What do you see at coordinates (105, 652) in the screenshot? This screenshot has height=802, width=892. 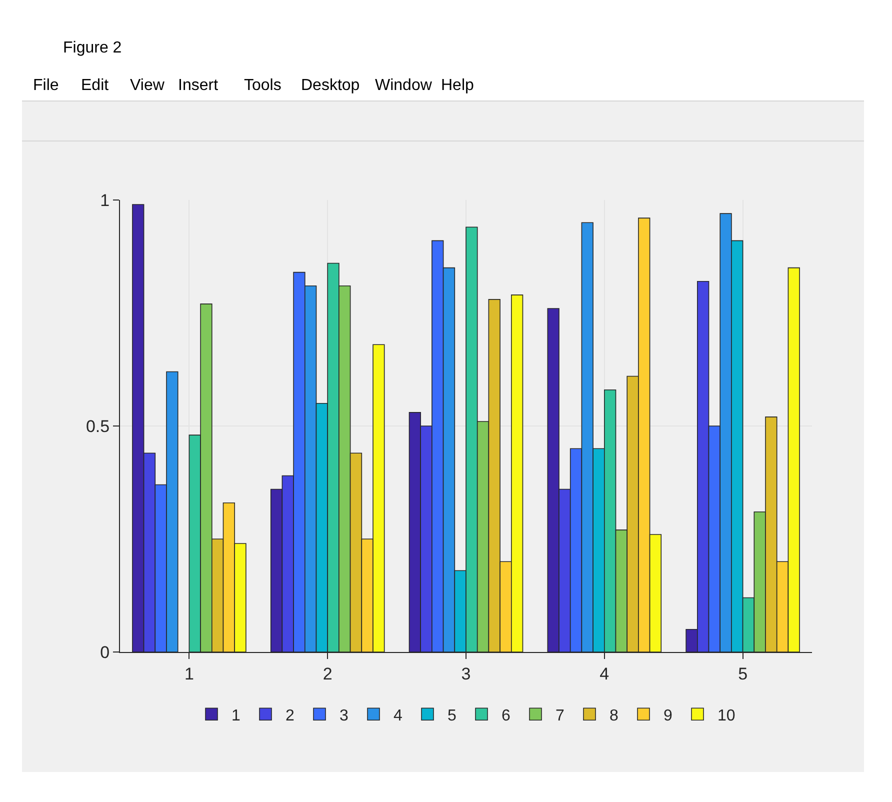 I see `y-tick-label: 0` at bounding box center [105, 652].